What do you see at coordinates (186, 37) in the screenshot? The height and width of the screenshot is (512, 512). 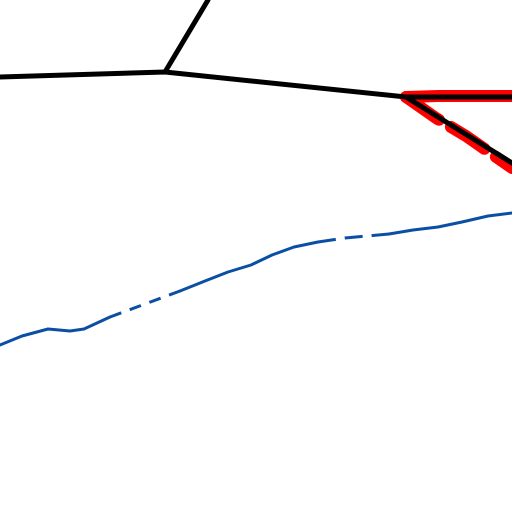 I see `road-north-branch` at bounding box center [186, 37].